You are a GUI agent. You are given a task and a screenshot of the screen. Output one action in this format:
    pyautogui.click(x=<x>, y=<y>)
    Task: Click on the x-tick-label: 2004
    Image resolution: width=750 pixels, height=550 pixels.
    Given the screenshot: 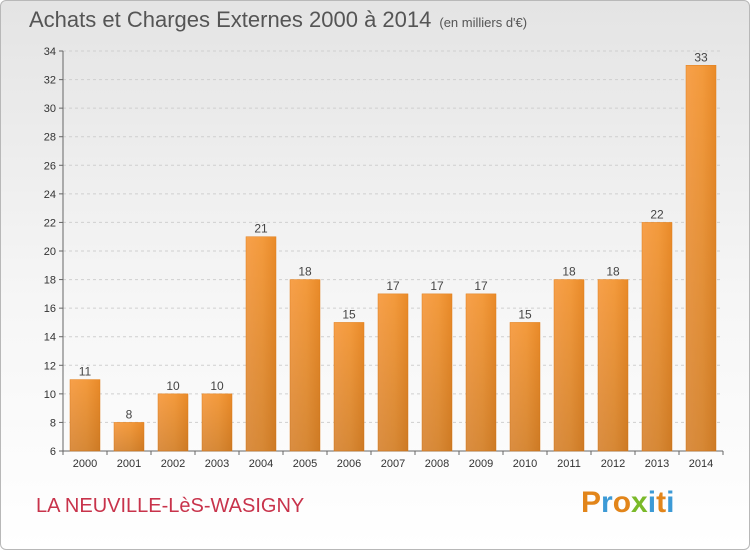 What is the action you would take?
    pyautogui.click(x=261, y=464)
    